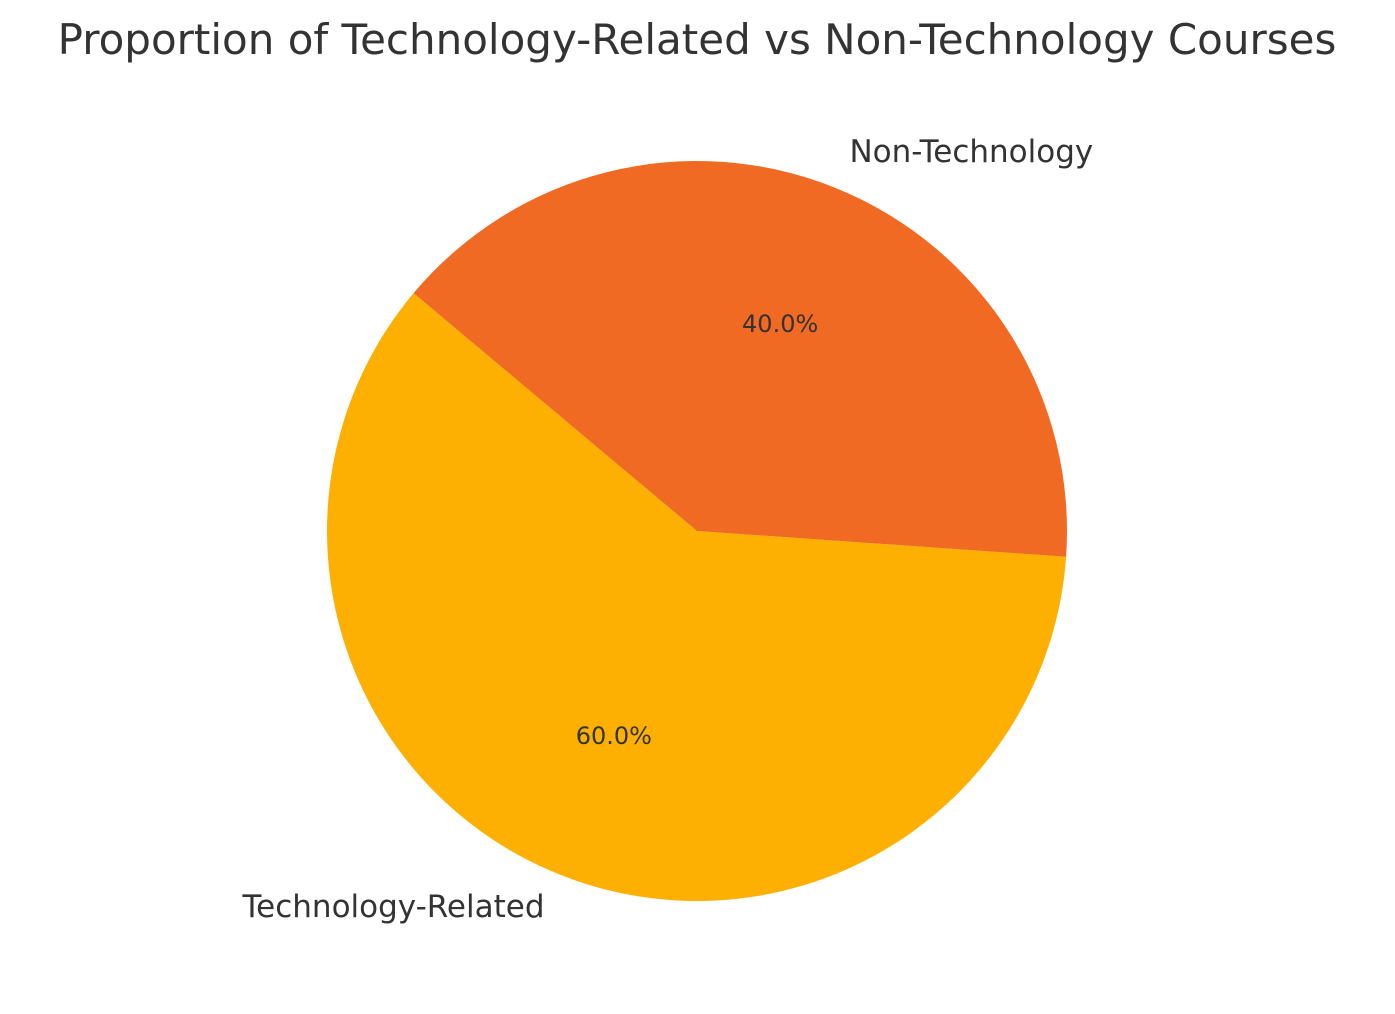 The height and width of the screenshot is (1014, 1395). Describe the element at coordinates (393, 907) in the screenshot. I see `slice-label-technology-related: Technology-Related` at that location.